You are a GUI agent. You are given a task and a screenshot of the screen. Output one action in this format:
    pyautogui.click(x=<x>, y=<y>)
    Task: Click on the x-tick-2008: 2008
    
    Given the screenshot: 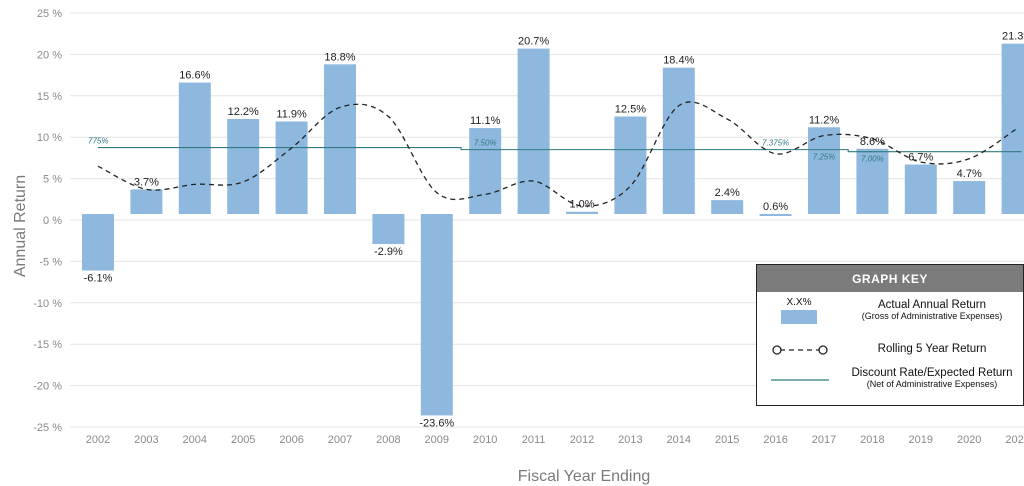 What is the action you would take?
    pyautogui.click(x=388, y=440)
    